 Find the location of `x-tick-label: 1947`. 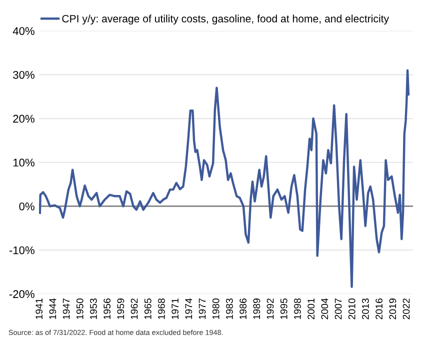

x-tick-label: 1947 is located at coordinates (66, 308).